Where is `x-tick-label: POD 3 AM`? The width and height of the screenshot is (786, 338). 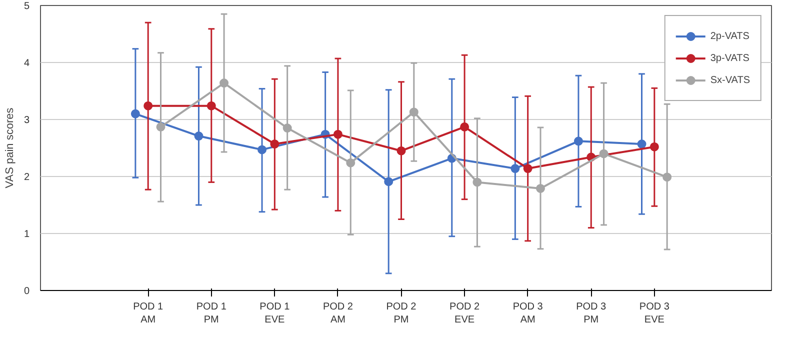
x-tick-label: POD 3 AM is located at coordinates (528, 314).